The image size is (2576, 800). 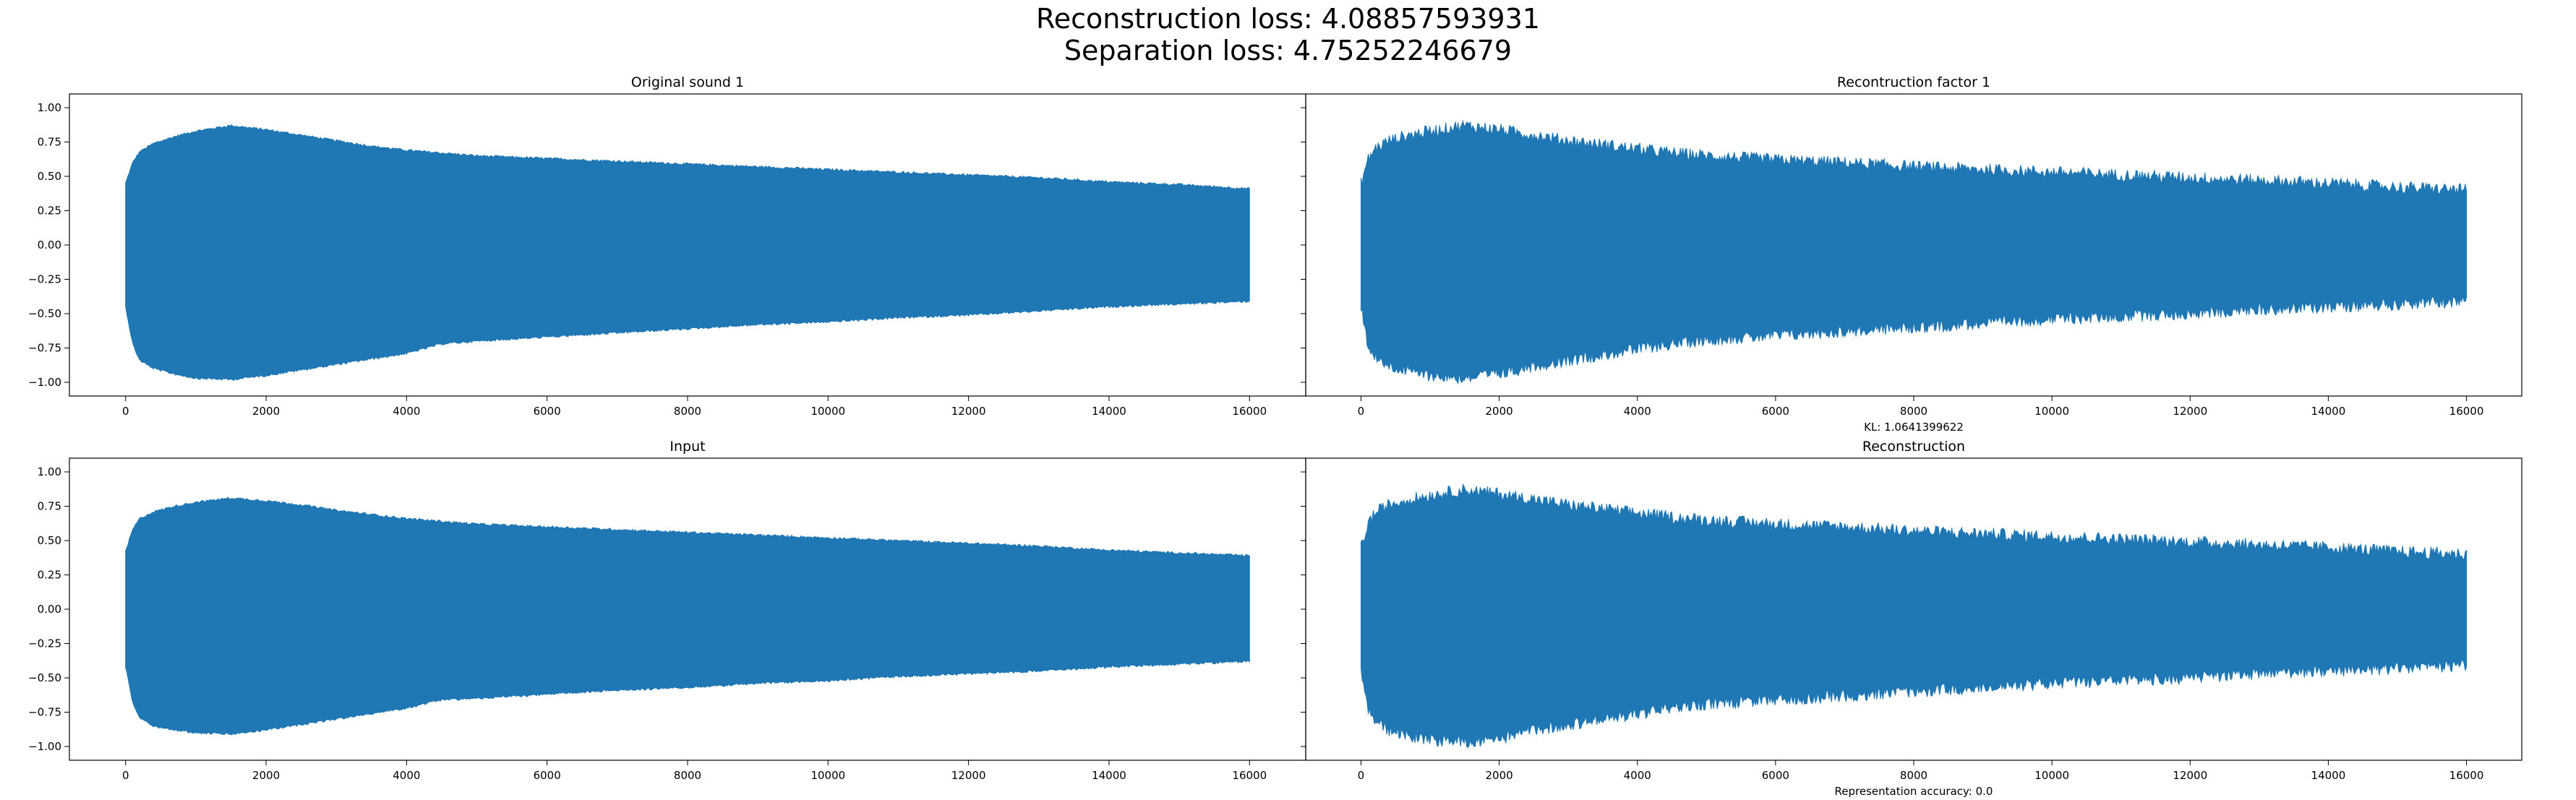 What do you see at coordinates (1288, 50) in the screenshot?
I see `separation-loss-title: Separation loss: 4.75252246679` at bounding box center [1288, 50].